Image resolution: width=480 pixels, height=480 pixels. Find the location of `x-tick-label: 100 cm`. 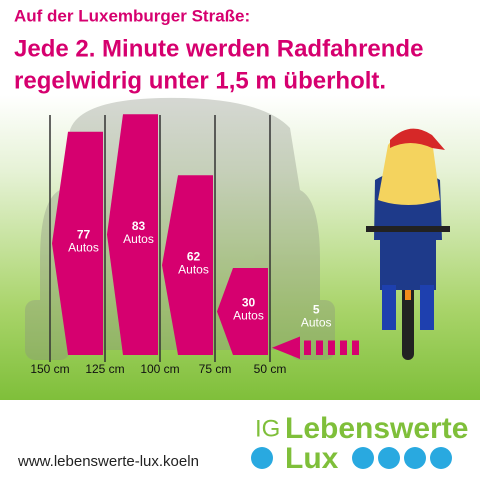

x-tick-label: 100 cm is located at coordinates (159, 369).